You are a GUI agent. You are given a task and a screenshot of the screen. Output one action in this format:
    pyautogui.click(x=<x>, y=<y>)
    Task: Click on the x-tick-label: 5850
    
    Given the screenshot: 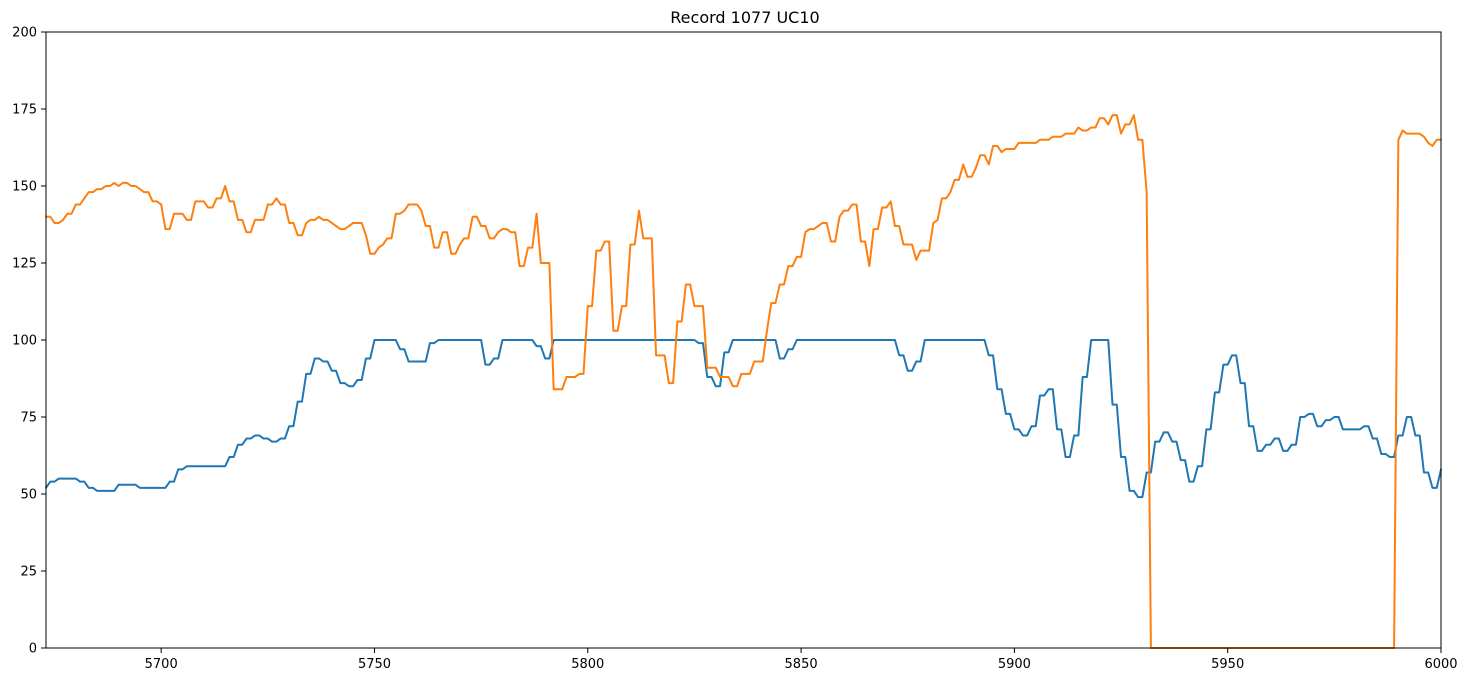 What is the action you would take?
    pyautogui.click(x=801, y=664)
    